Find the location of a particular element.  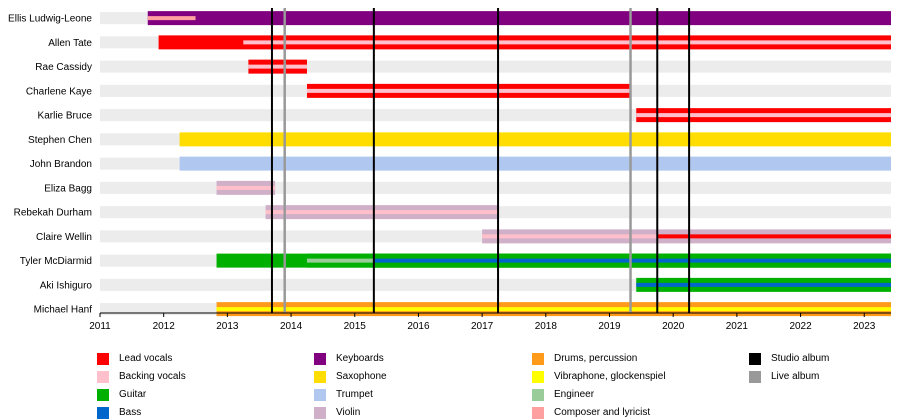

bar-karlie-bruce-backing-vocals is located at coordinates (763, 115).